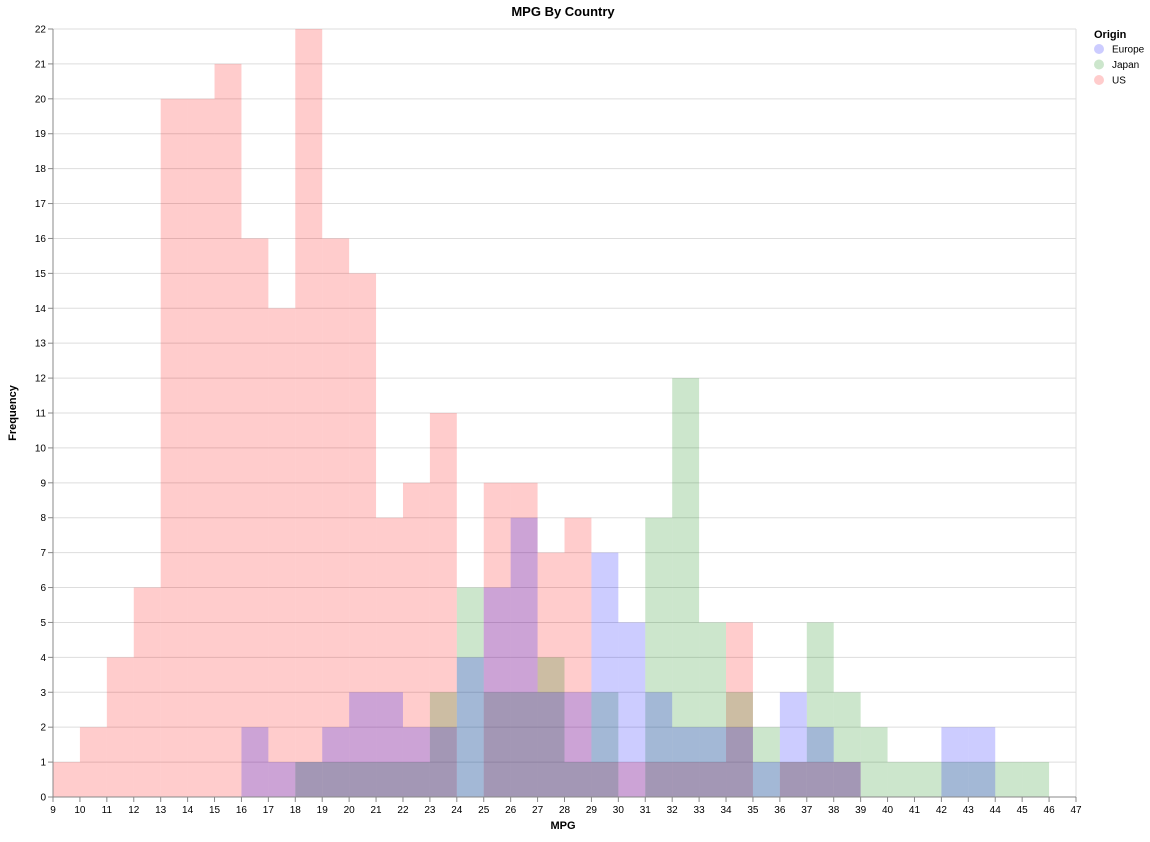  What do you see at coordinates (646, 810) in the screenshot?
I see `x-tick-label: 31` at bounding box center [646, 810].